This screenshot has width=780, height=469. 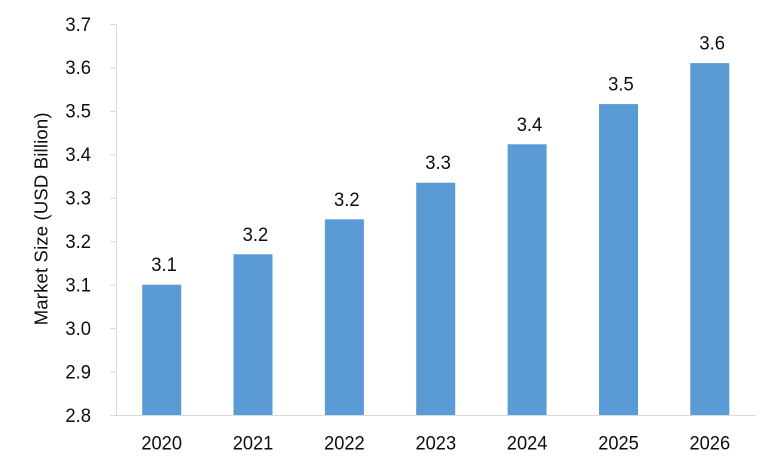 I want to click on svg-text: 3.7, so click(x=78, y=25).